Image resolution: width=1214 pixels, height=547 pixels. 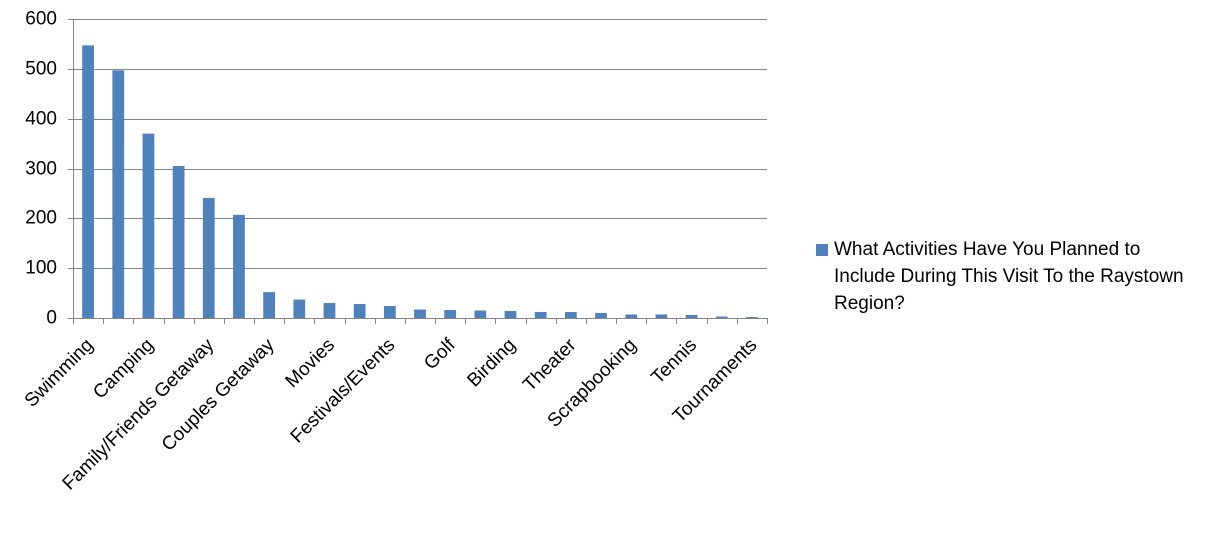 I want to click on y-tick-label: 300, so click(x=41, y=169).